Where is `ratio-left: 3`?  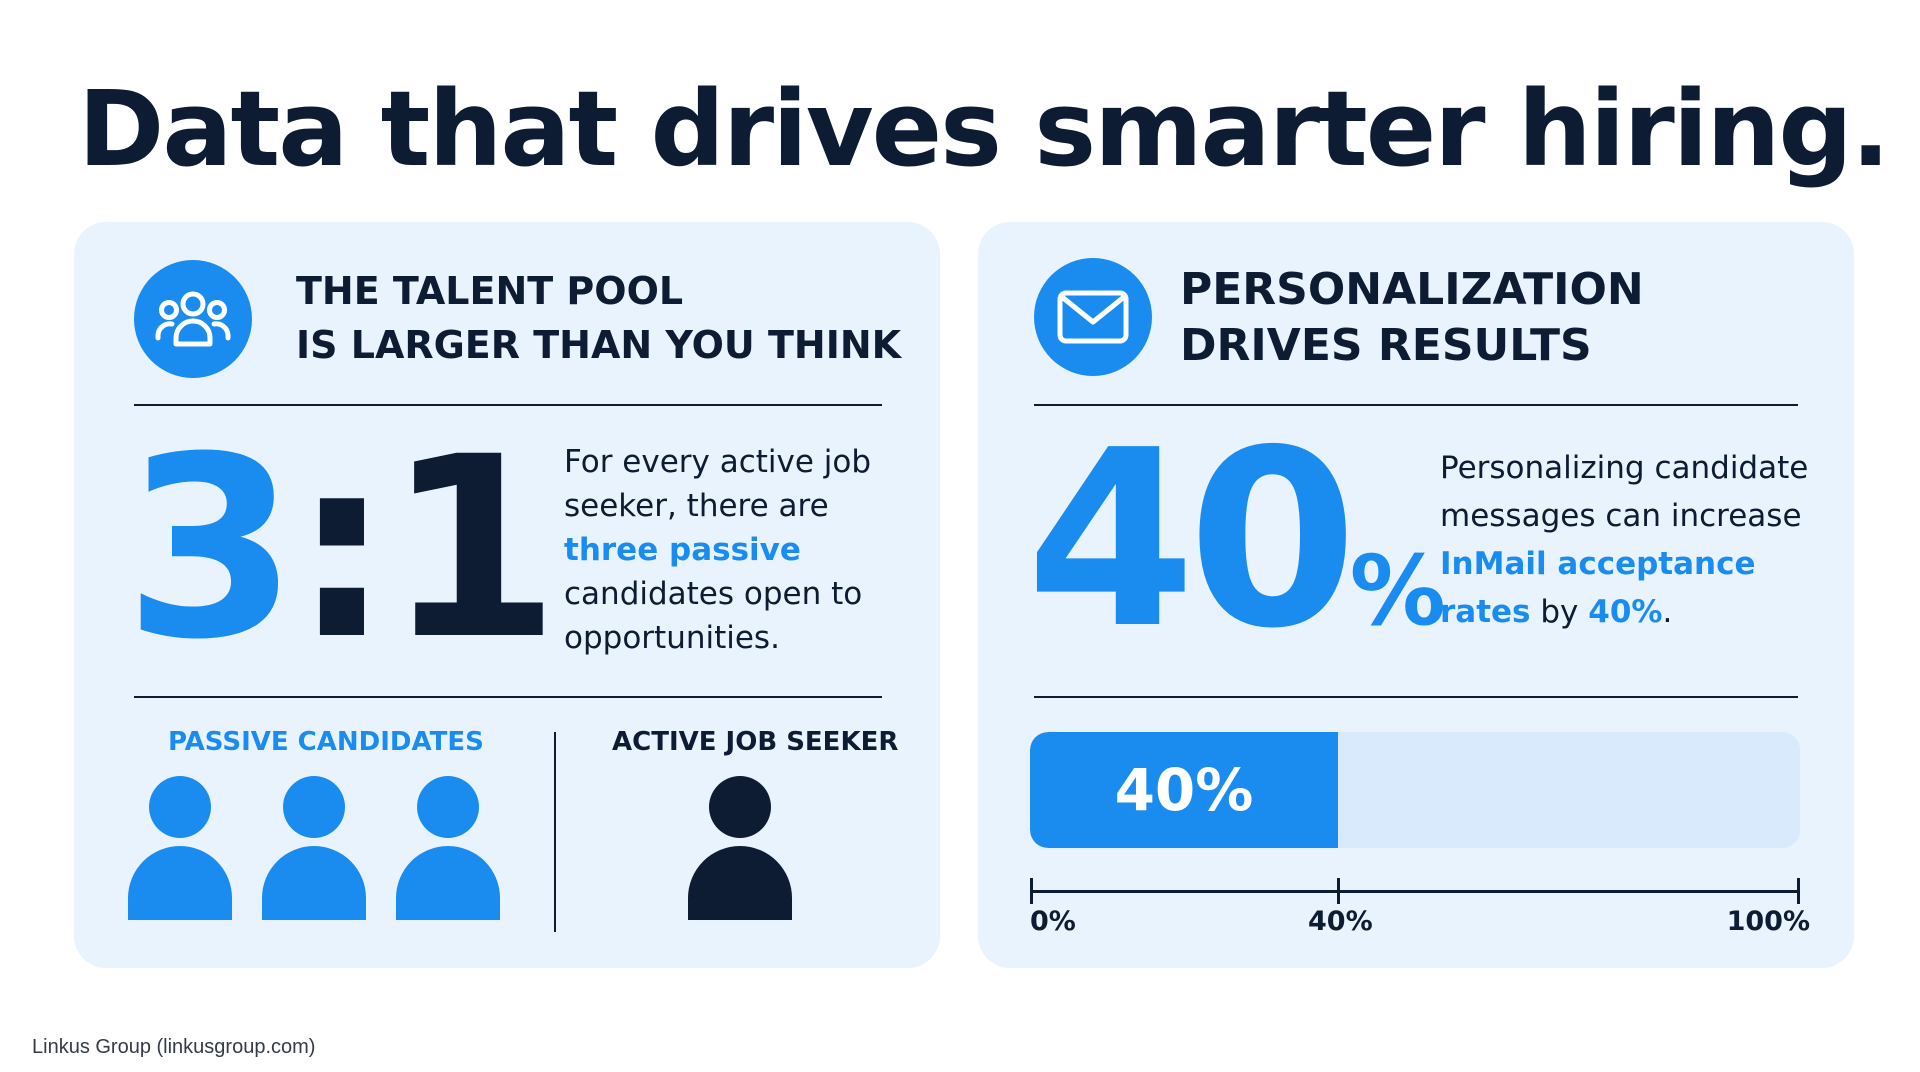 ratio-left: 3 is located at coordinates (211, 548).